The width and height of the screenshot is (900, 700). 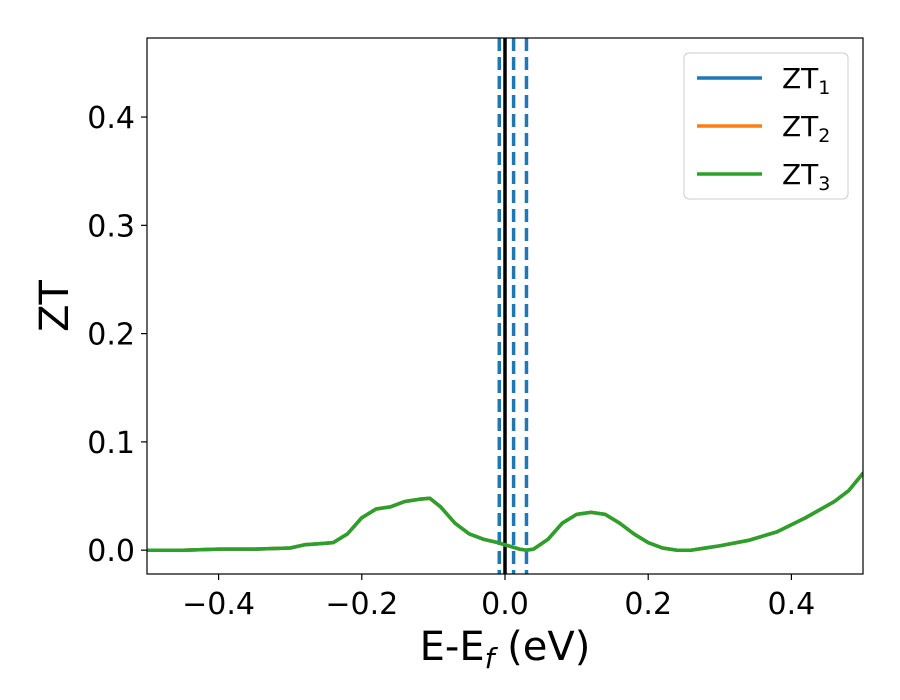 What do you see at coordinates (361, 604) in the screenshot?
I see `x-tick-label: −0.2` at bounding box center [361, 604].